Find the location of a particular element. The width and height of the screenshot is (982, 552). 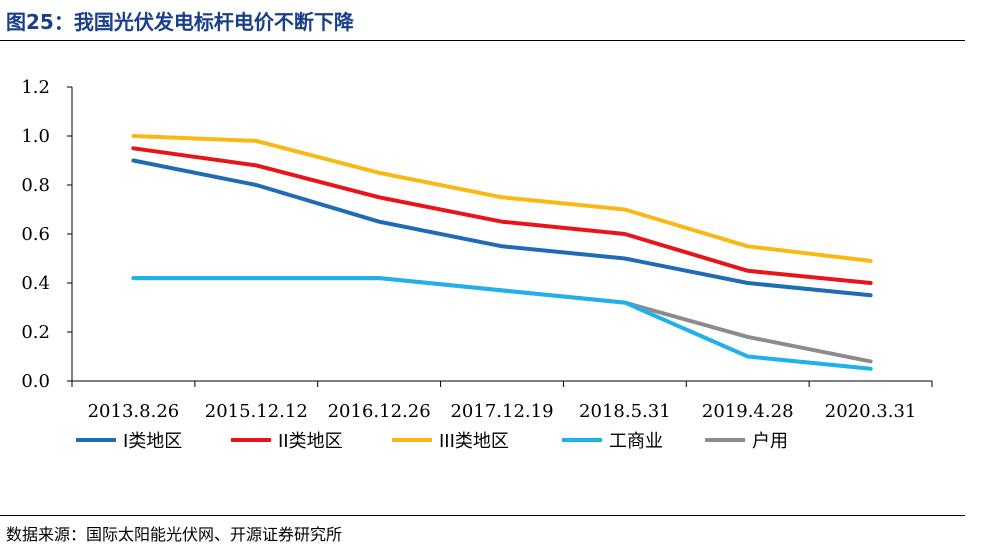

y-tick-label: 0.6 is located at coordinates (35, 234).